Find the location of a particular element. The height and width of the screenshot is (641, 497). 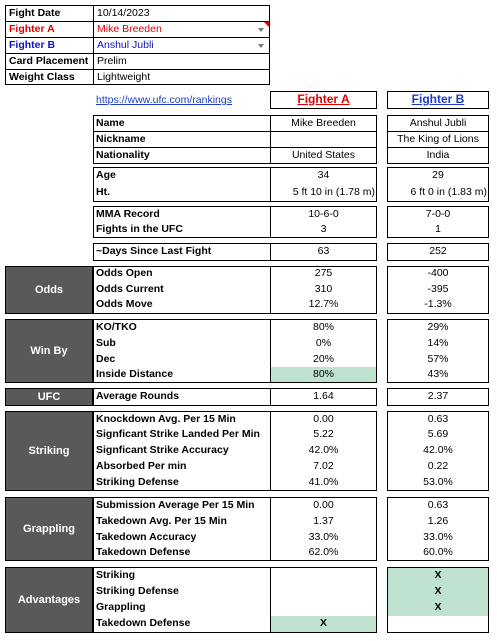

highlight-advantage-b is located at coordinates (438, 592).